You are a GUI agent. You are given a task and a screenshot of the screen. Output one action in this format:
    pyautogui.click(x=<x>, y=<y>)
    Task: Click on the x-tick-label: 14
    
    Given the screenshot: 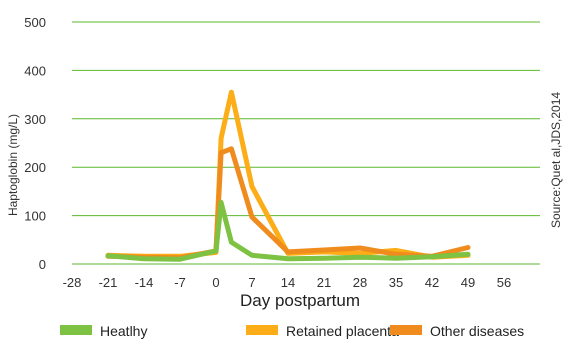 What is the action you would take?
    pyautogui.click(x=288, y=282)
    